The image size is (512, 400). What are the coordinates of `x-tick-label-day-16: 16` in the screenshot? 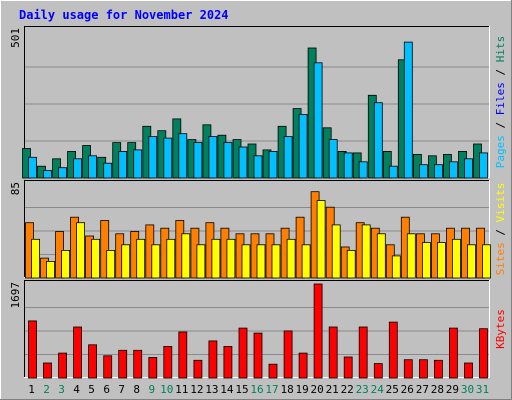 It's located at (256, 389).